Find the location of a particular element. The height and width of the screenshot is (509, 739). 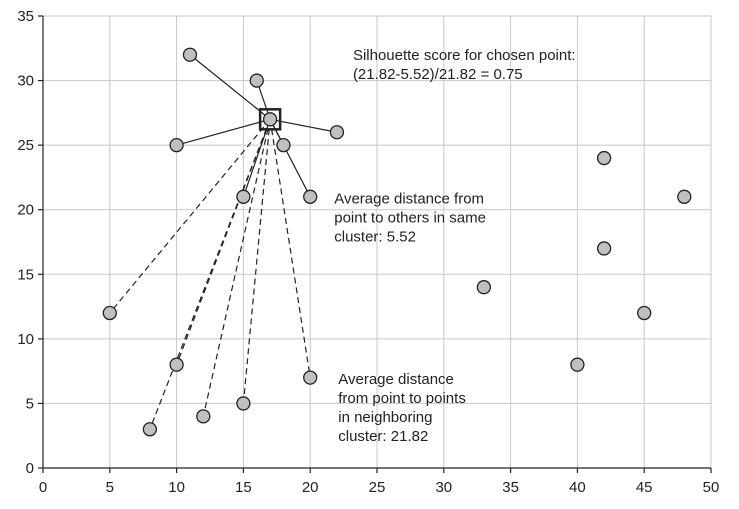

x-tick-label: 35 is located at coordinates (510, 487).